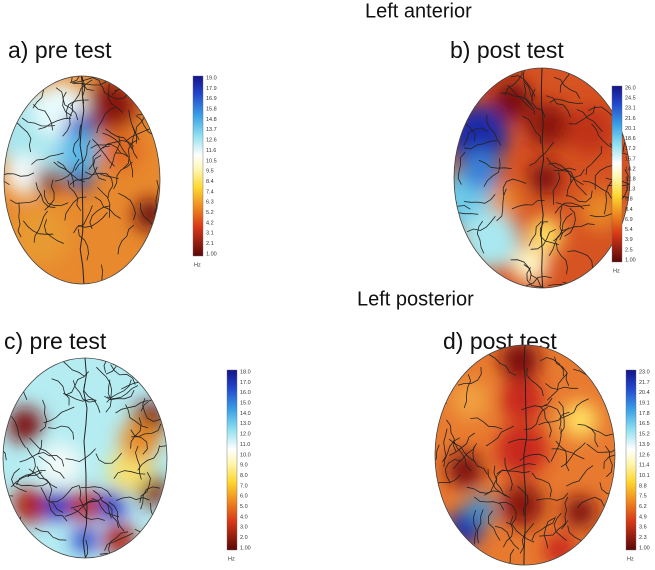  Describe the element at coordinates (630, 159) in the screenshot. I see `colorbar-label: 15.7` at that location.